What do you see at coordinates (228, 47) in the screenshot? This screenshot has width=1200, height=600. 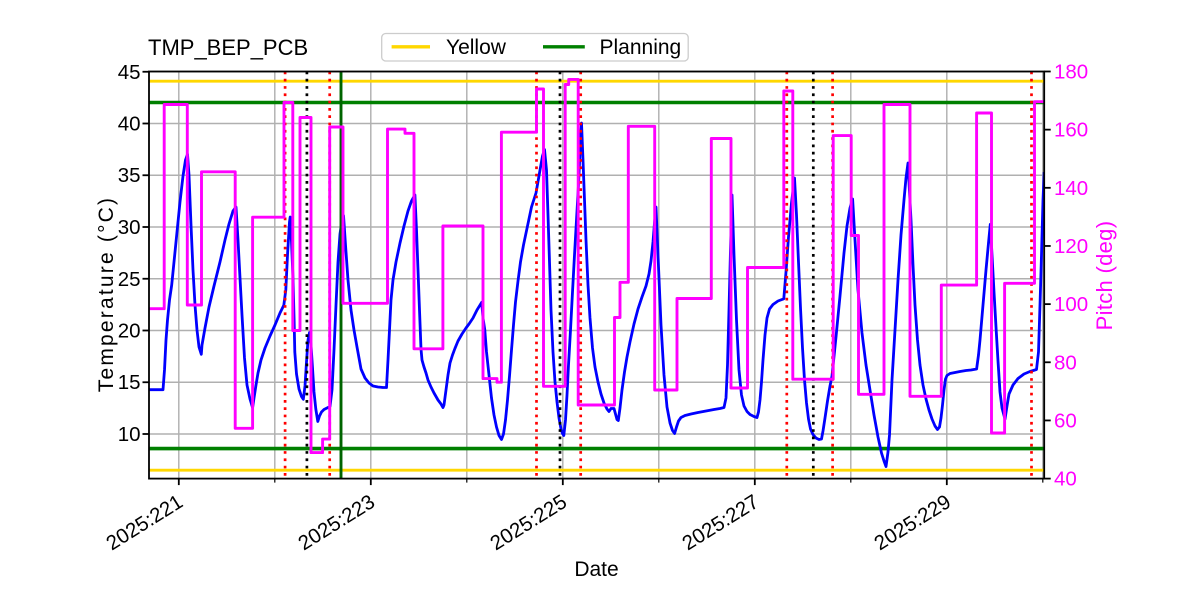 I see `svg-text: TMP_BEP_PCB` at bounding box center [228, 47].